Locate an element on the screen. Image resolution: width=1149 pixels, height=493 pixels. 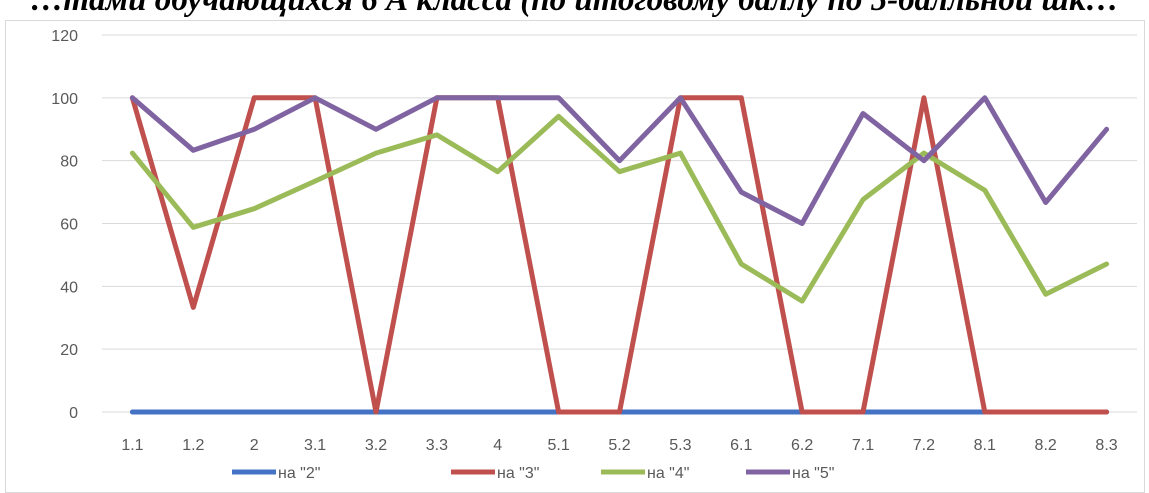
x-tick-label: 1.1 is located at coordinates (132, 445).